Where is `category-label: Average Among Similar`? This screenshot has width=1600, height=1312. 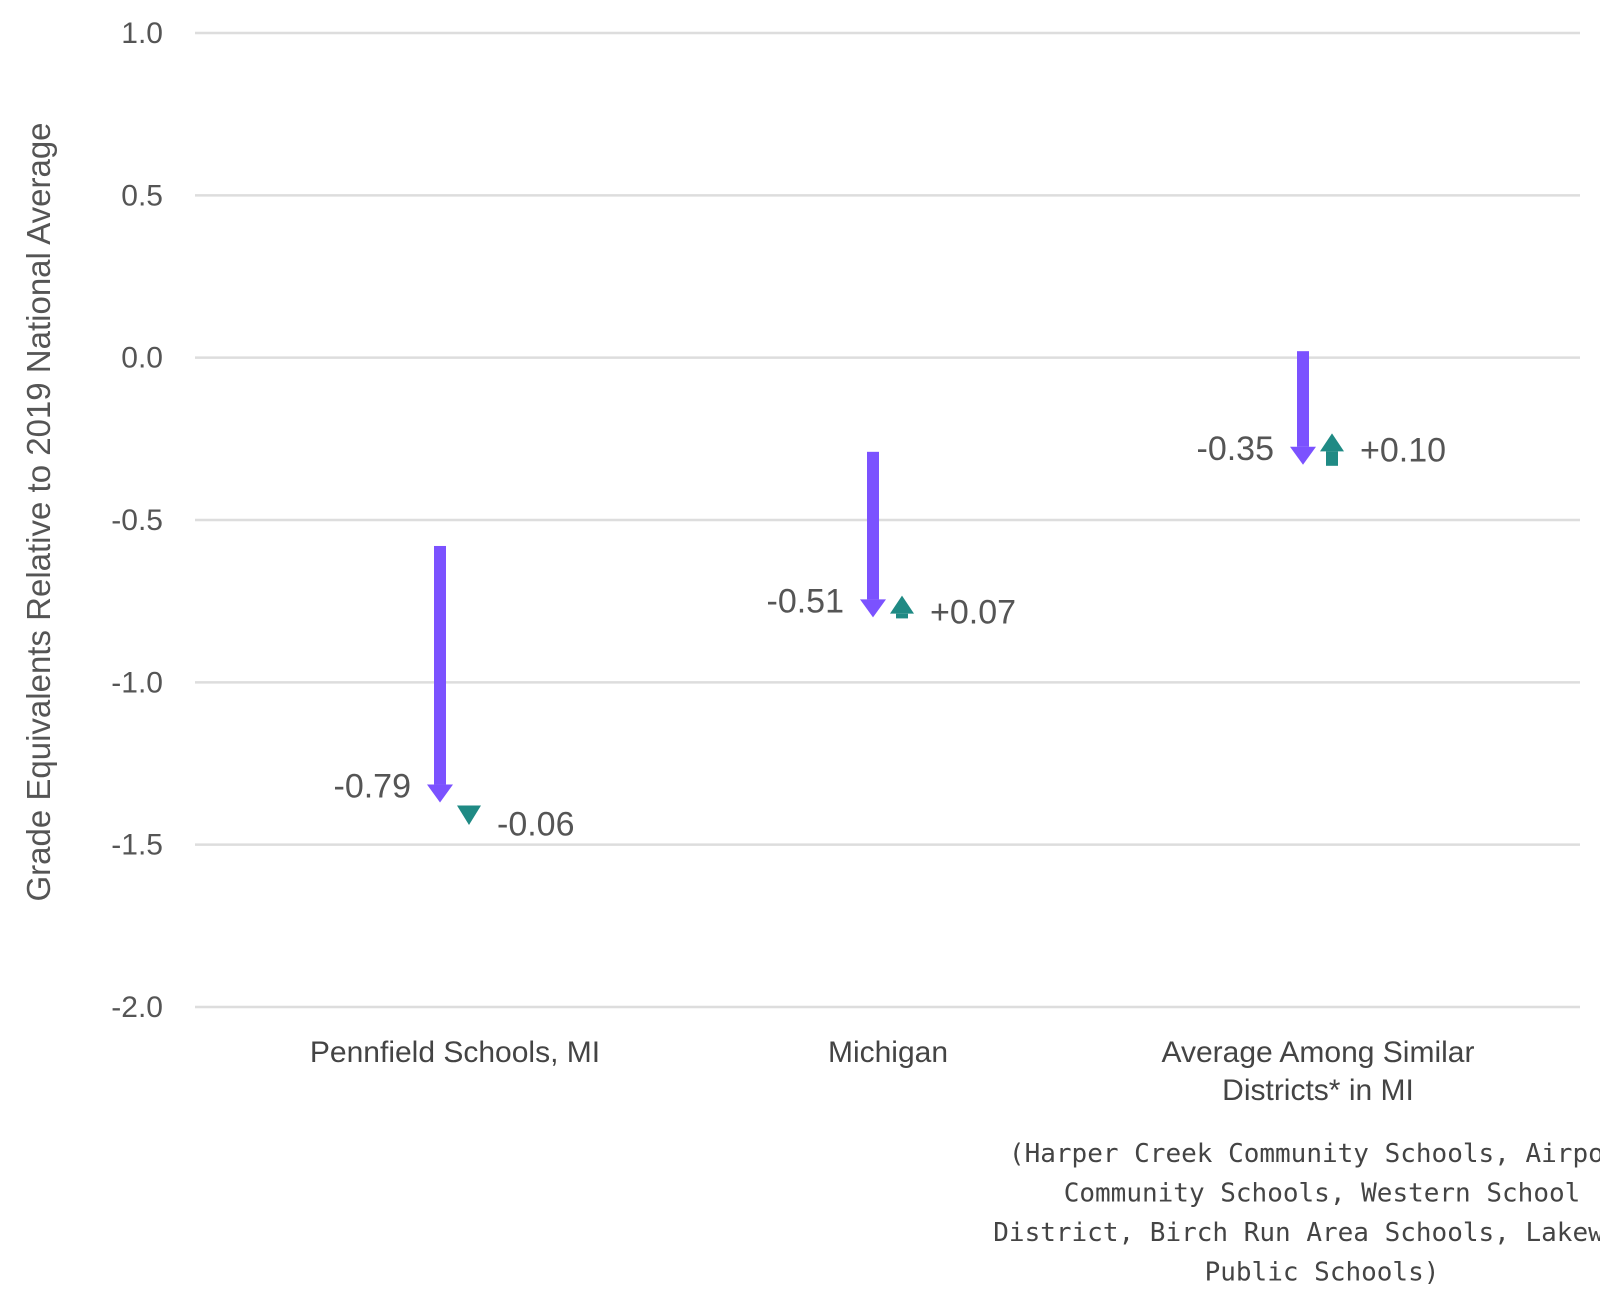 category-label: Average Among Similar is located at coordinates (1318, 1052).